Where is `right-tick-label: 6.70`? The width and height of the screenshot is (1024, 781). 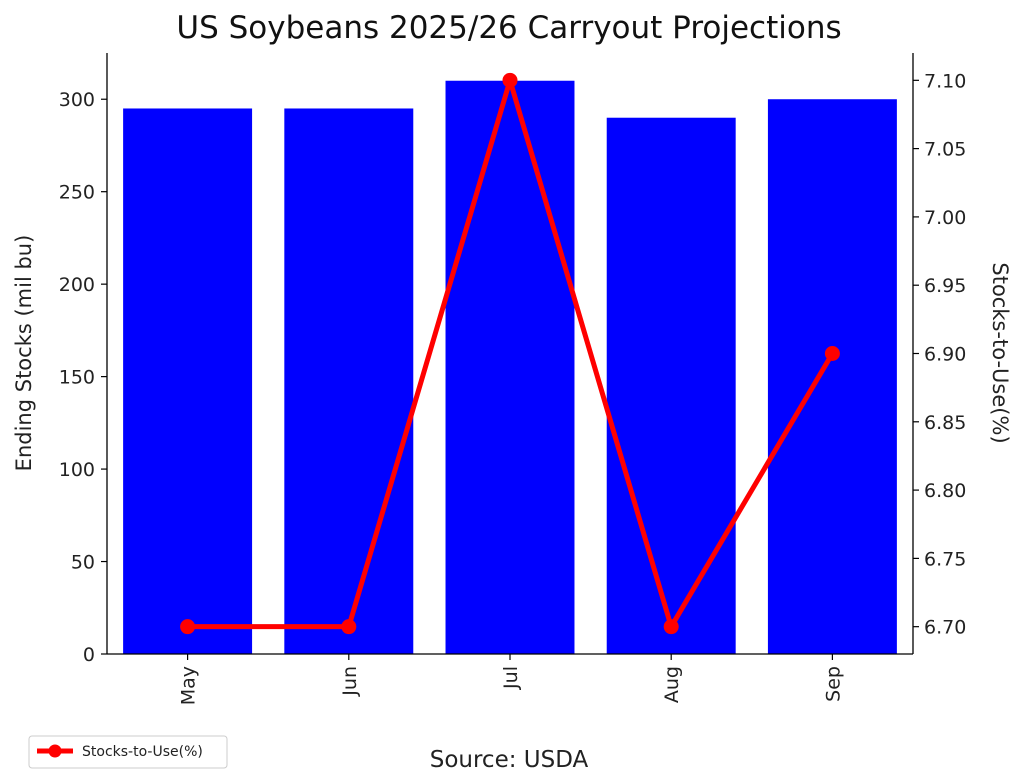 right-tick-label: 6.70 is located at coordinates (945, 628).